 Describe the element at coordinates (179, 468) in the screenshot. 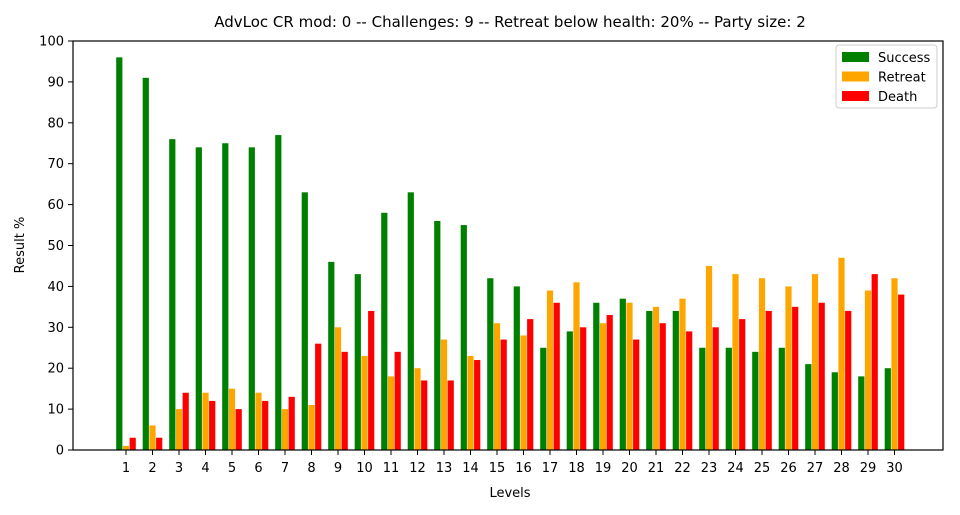

I see `x-tick-label: 3` at that location.